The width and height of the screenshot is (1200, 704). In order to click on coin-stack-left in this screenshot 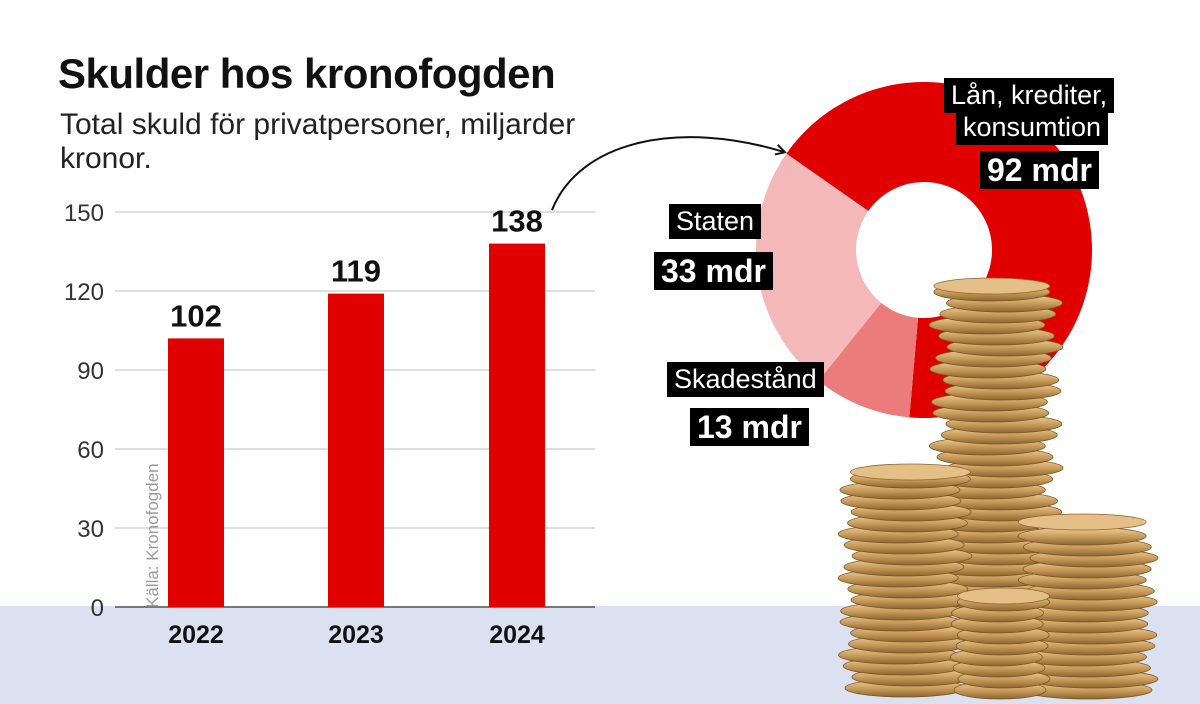, I will do `click(905, 580)`.